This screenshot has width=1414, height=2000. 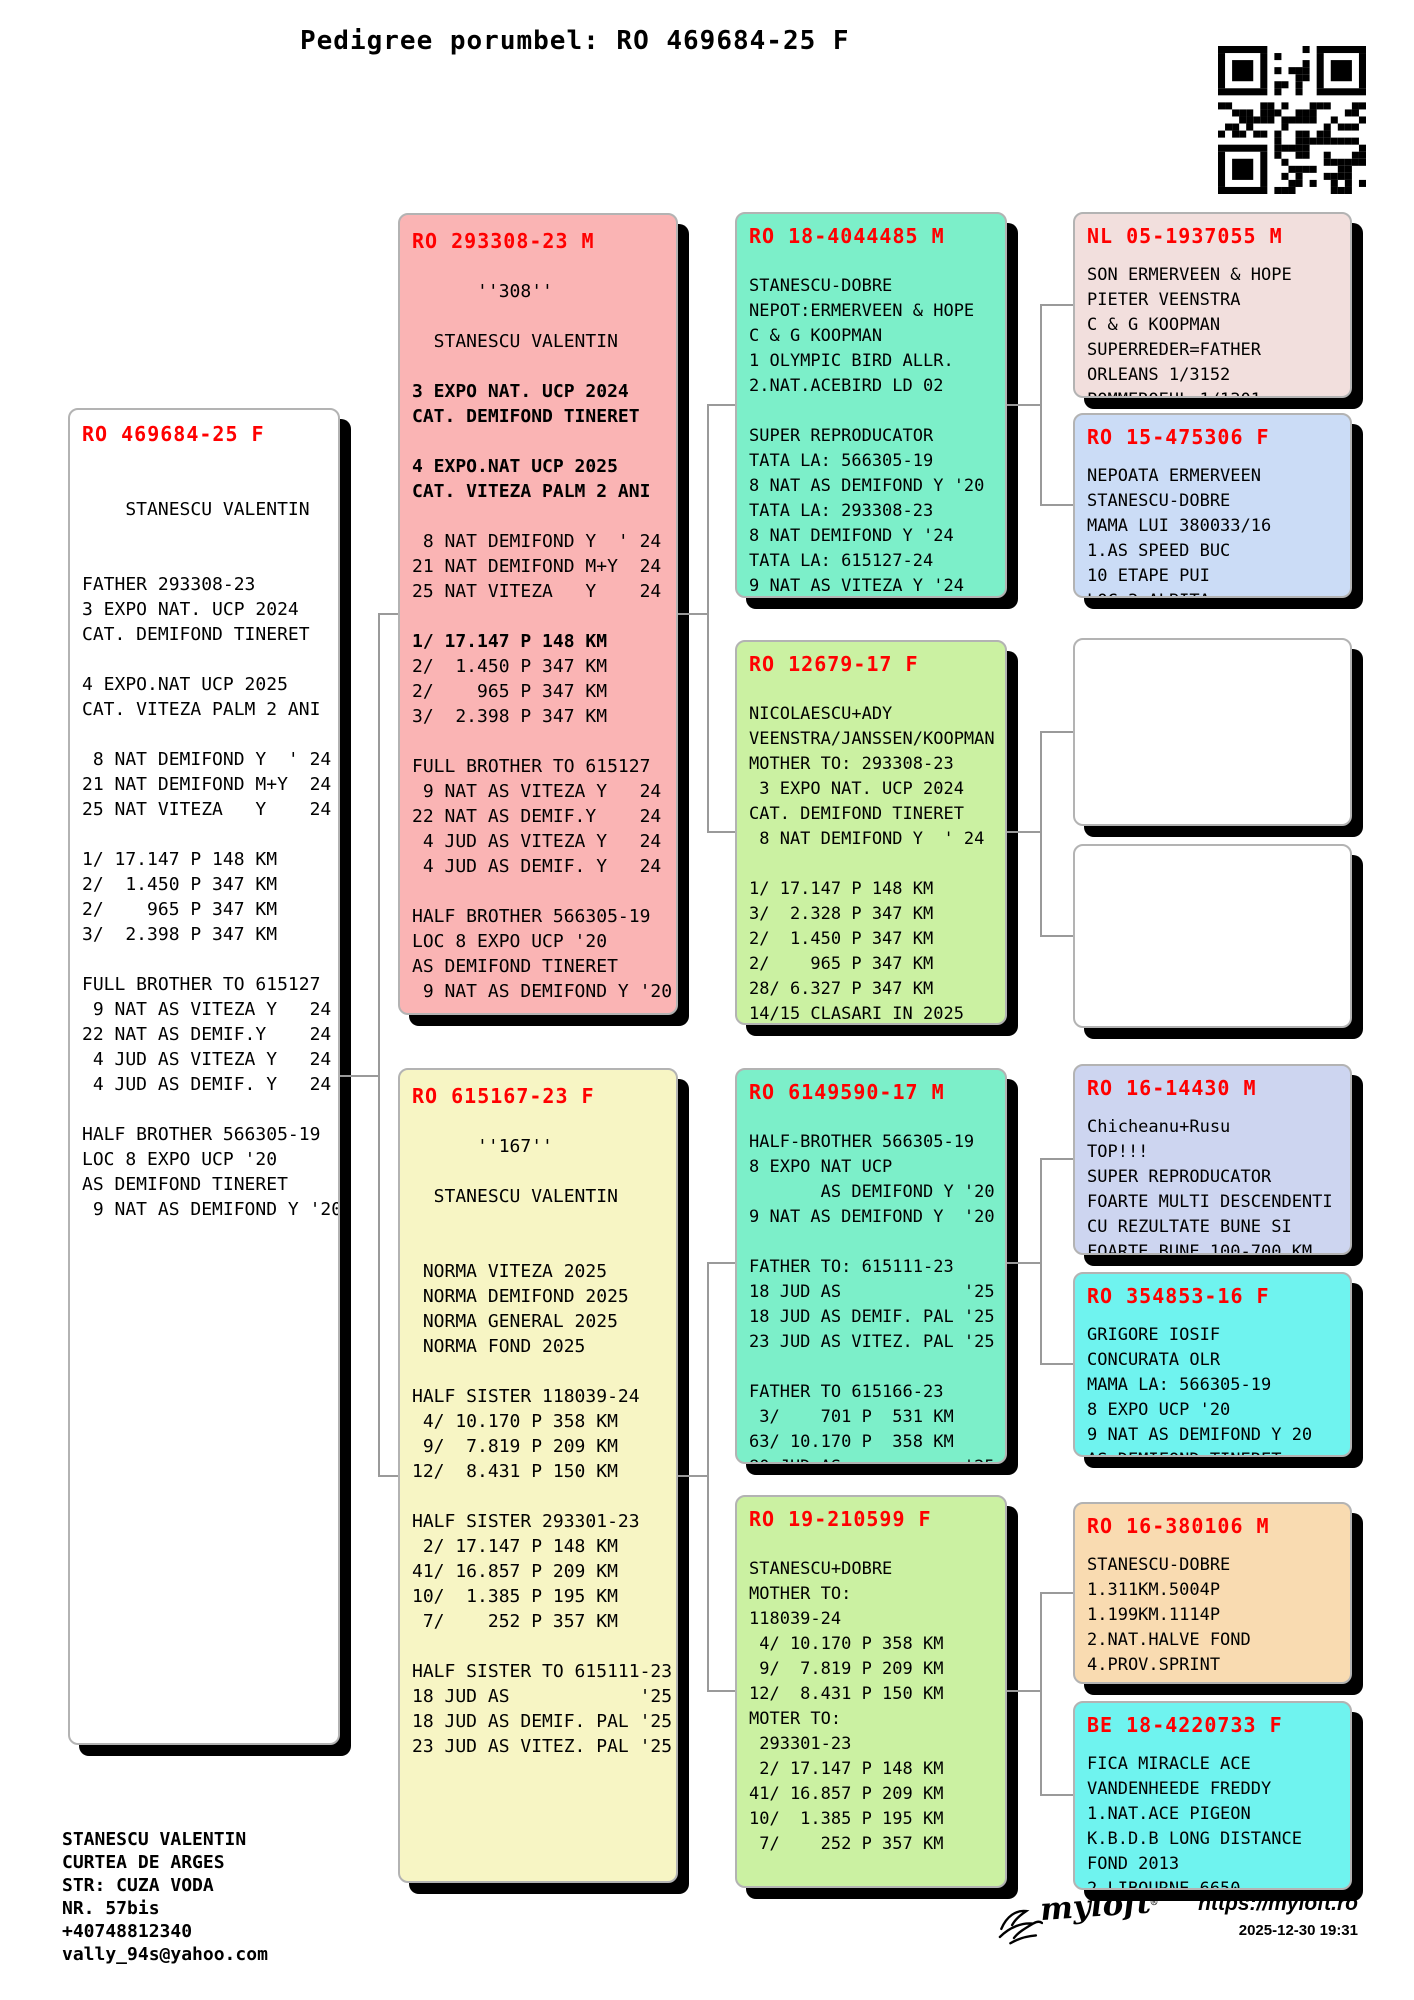 I want to click on box-line: NORMA VITEZA 2025, so click(x=510, y=1271).